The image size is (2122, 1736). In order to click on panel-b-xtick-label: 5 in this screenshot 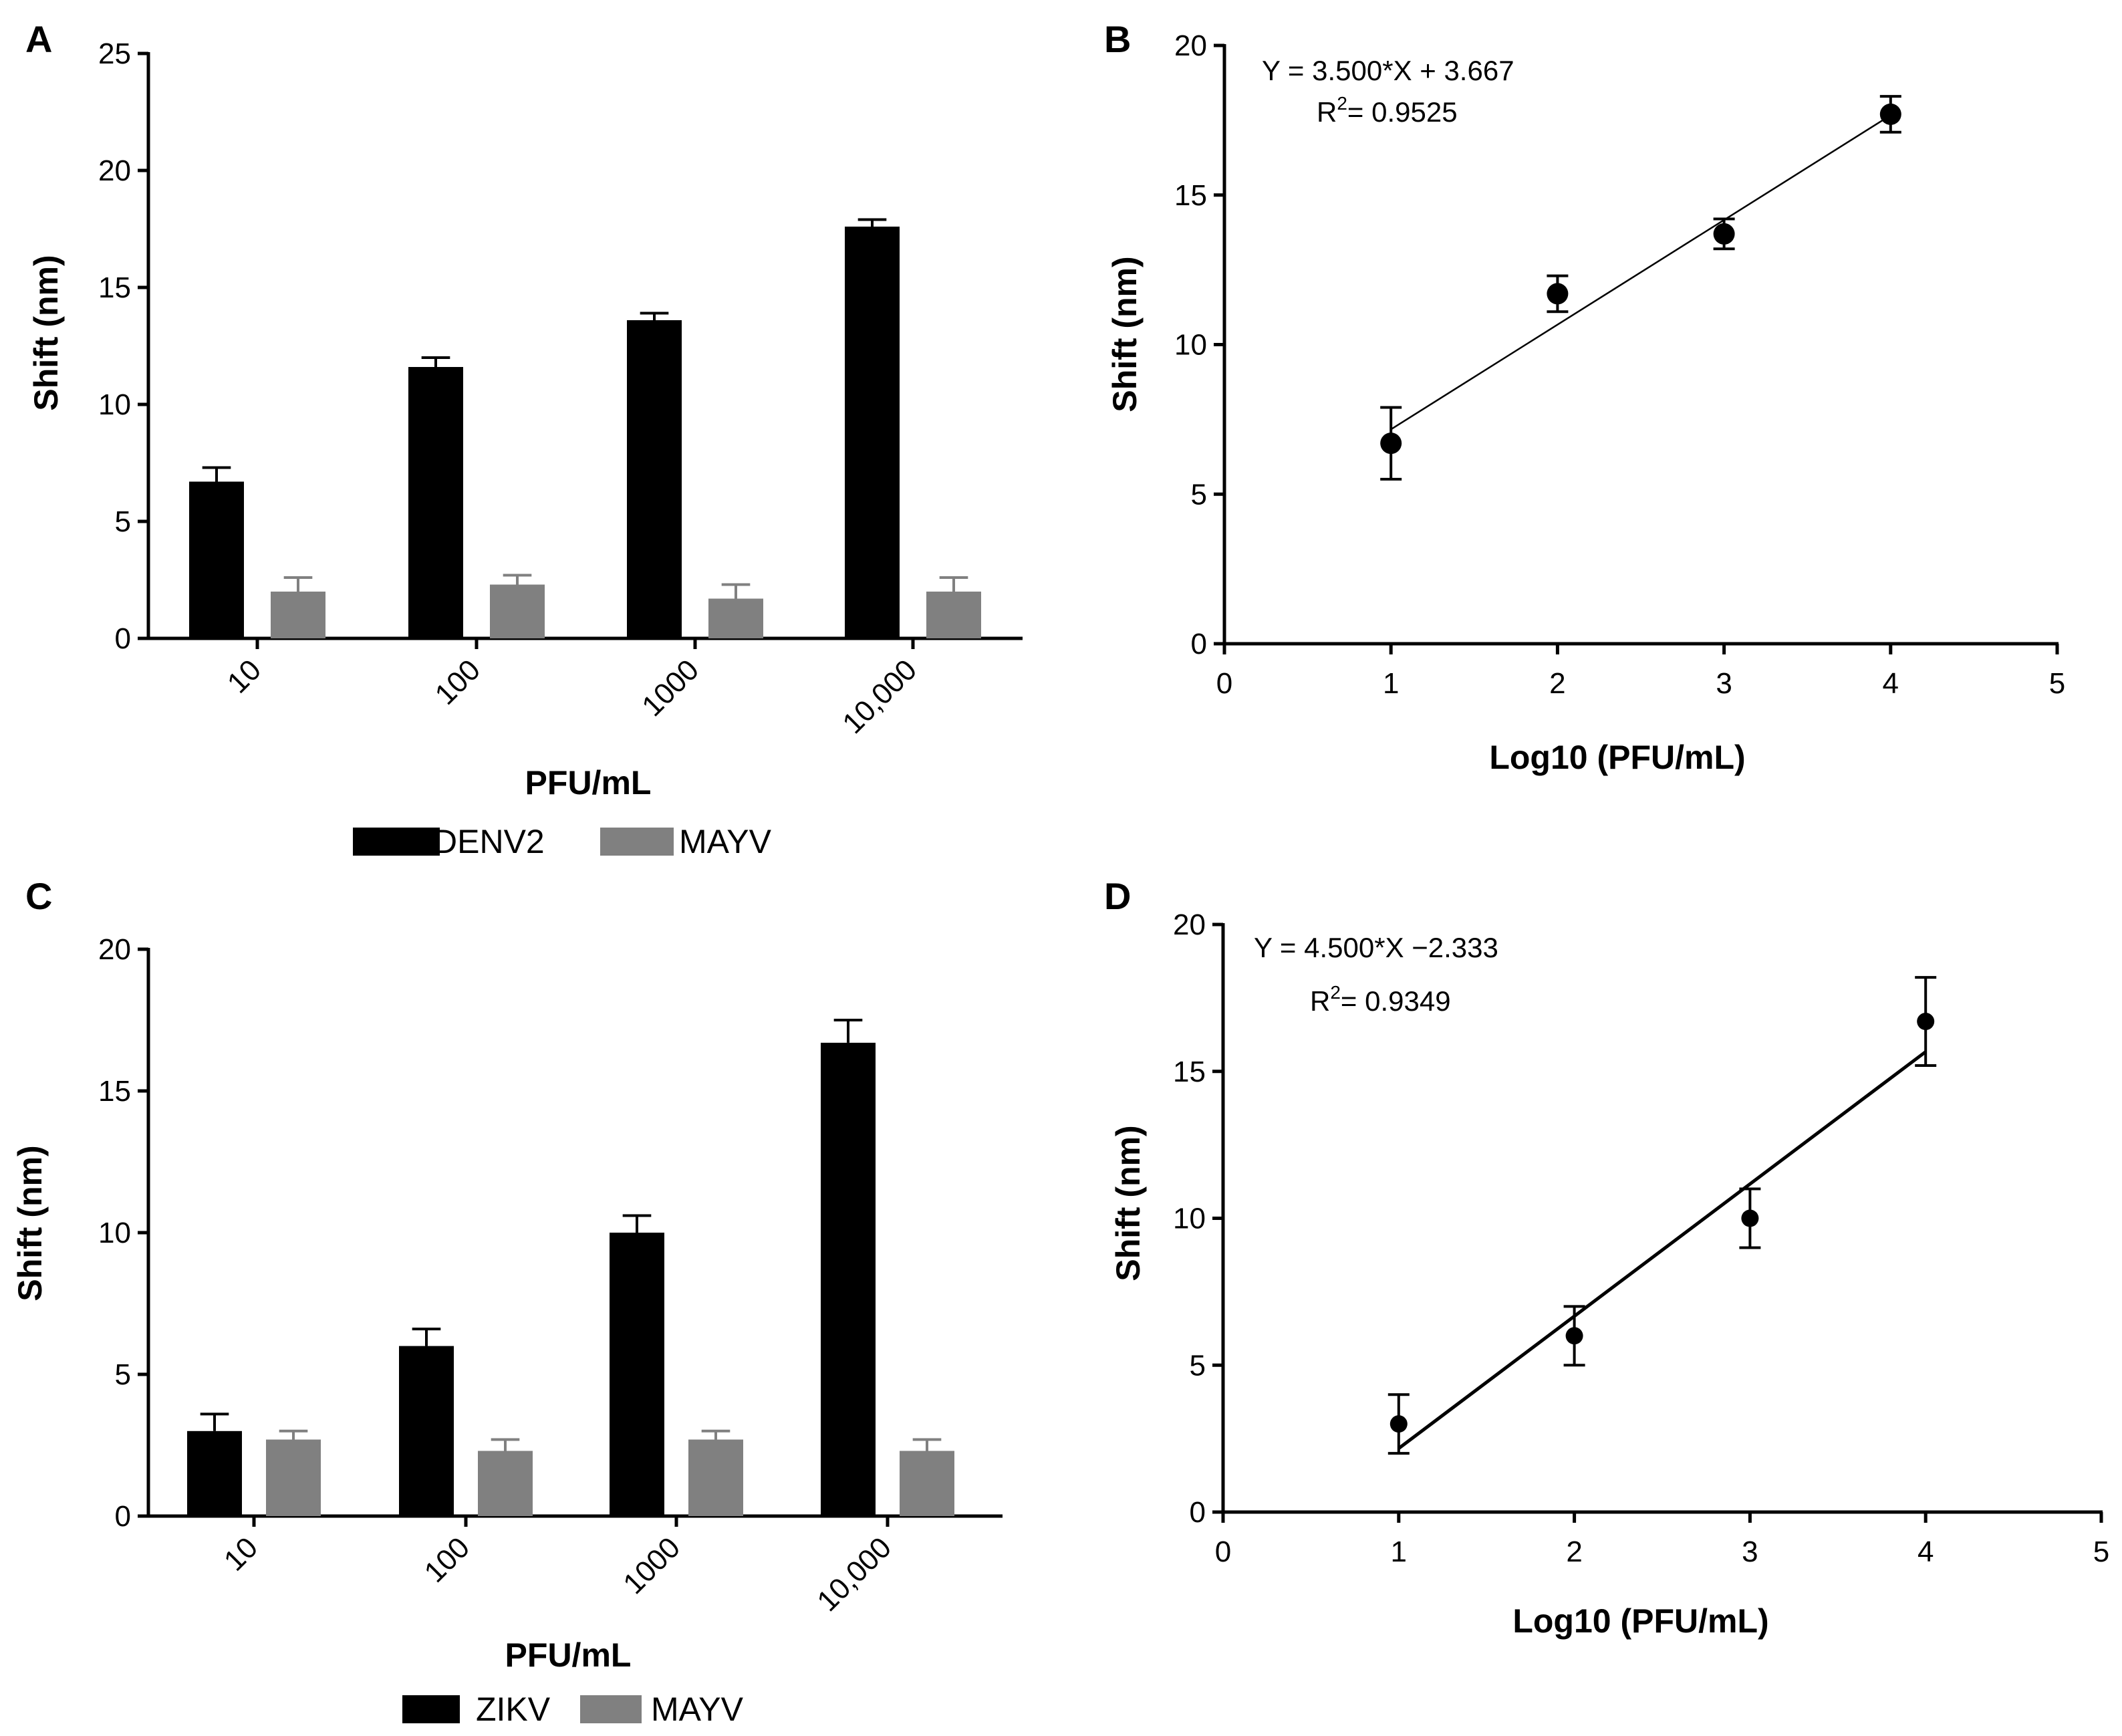, I will do `click(2057, 683)`.